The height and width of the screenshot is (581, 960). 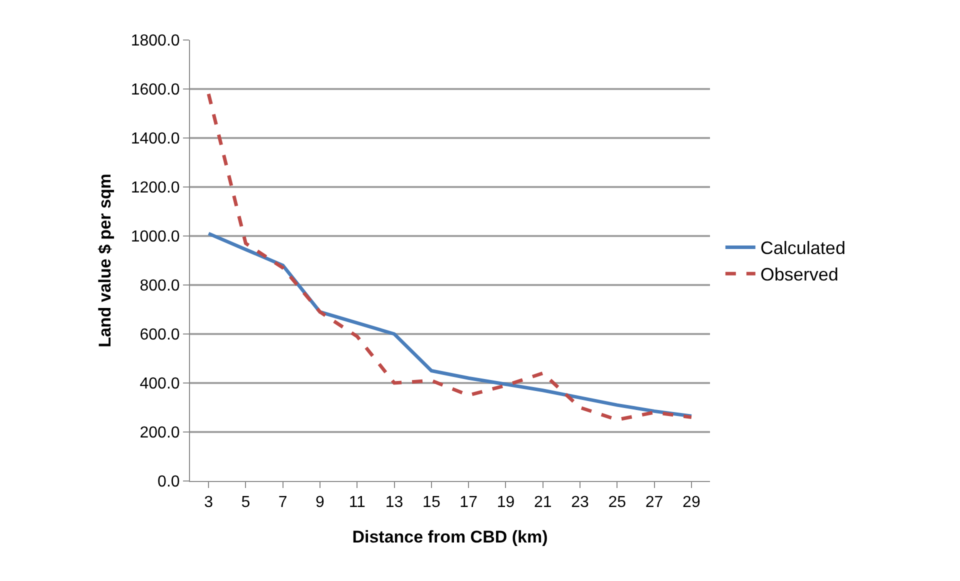 I want to click on y-tick-label: 1600.0, so click(x=155, y=90).